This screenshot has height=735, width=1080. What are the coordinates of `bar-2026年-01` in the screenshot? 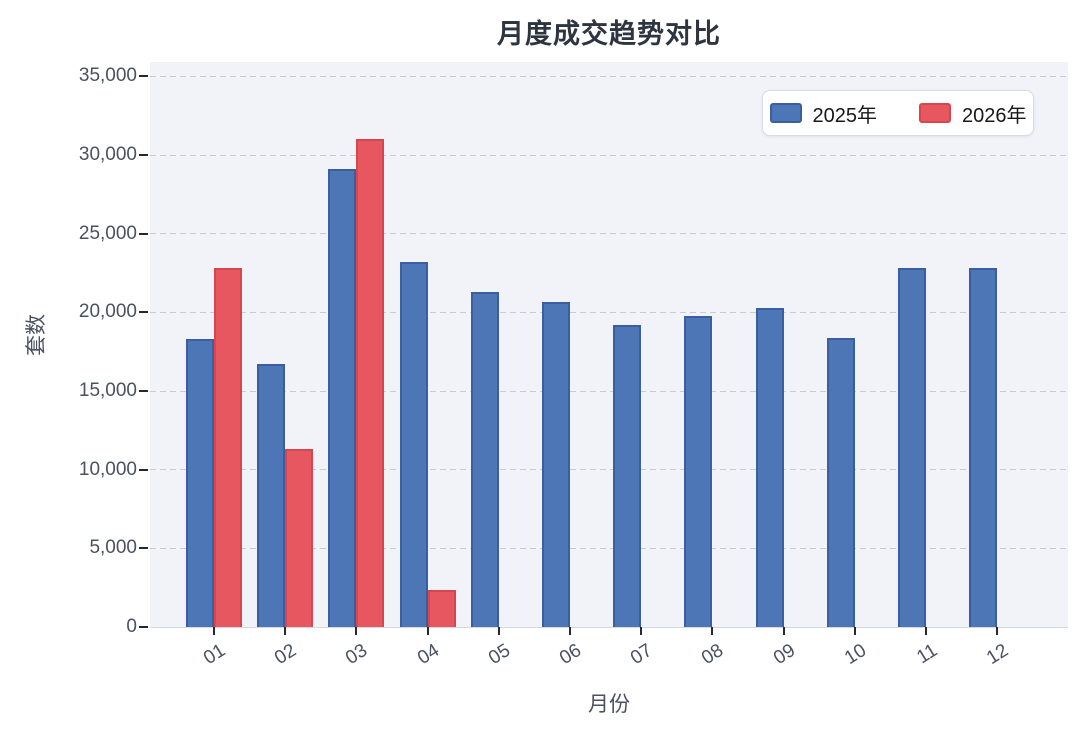 It's located at (228, 447).